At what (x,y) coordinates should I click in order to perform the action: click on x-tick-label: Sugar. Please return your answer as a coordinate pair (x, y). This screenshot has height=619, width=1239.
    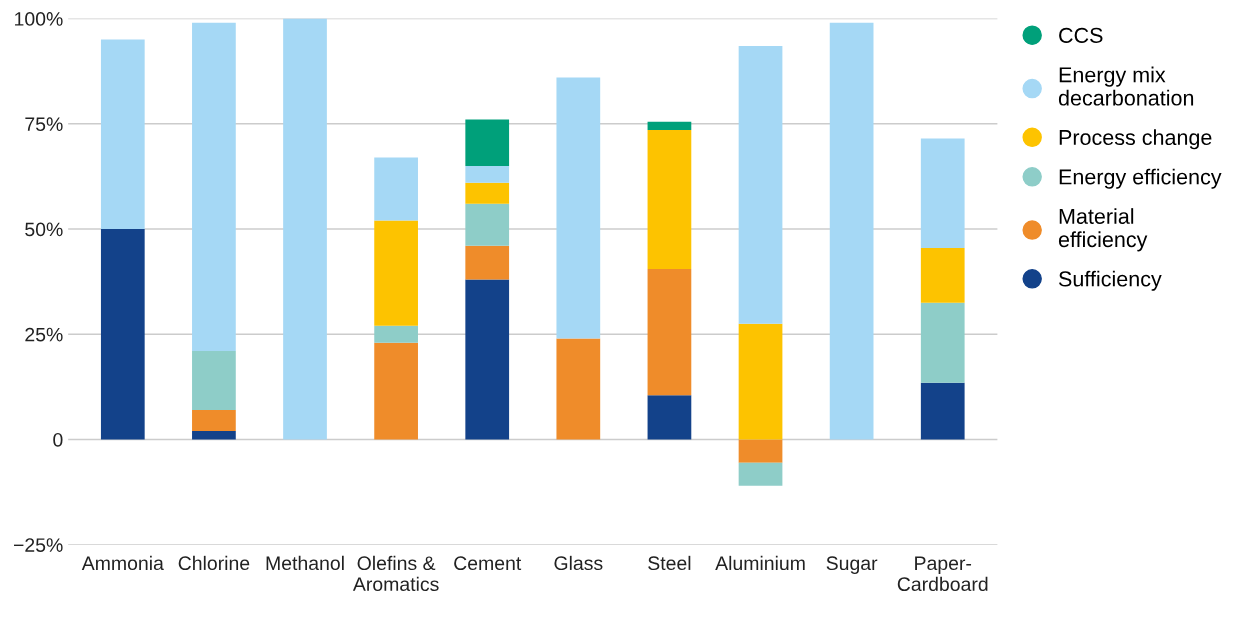
    Looking at the image, I should click on (852, 565).